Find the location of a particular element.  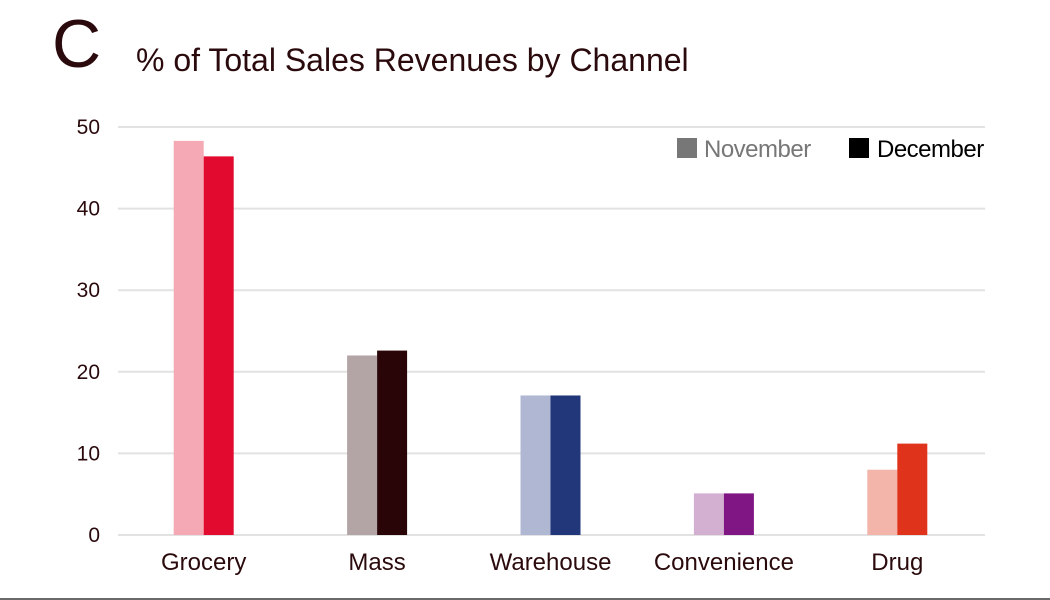

x-tick-label: Convenience is located at coordinates (724, 562).